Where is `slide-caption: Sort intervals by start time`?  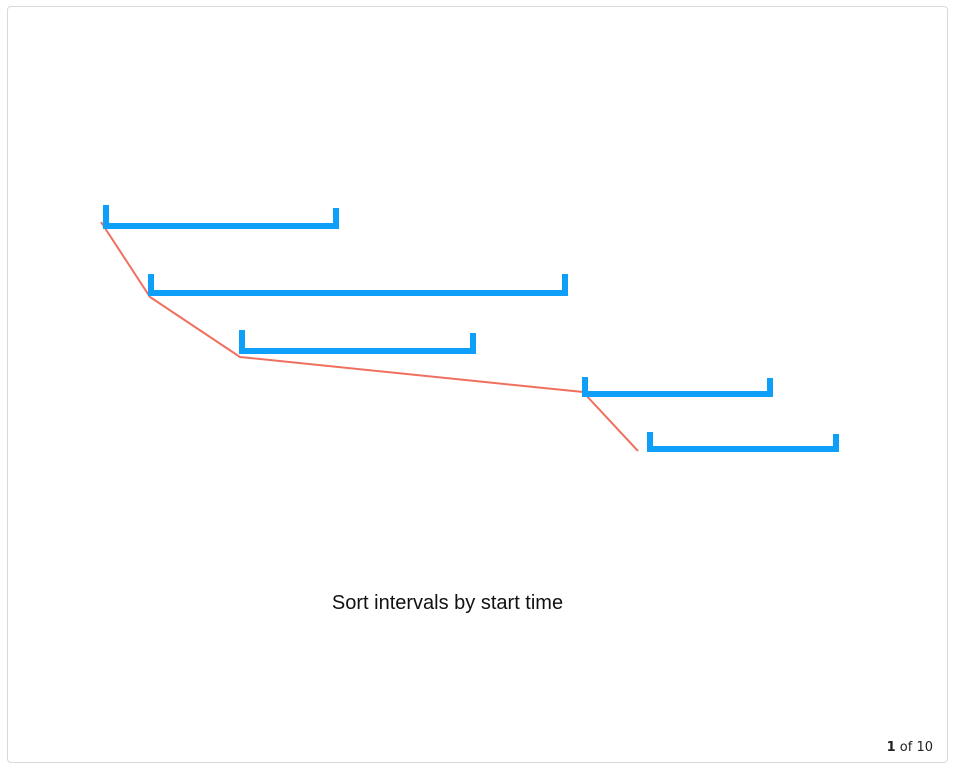 slide-caption: Sort intervals by start time is located at coordinates (447, 603).